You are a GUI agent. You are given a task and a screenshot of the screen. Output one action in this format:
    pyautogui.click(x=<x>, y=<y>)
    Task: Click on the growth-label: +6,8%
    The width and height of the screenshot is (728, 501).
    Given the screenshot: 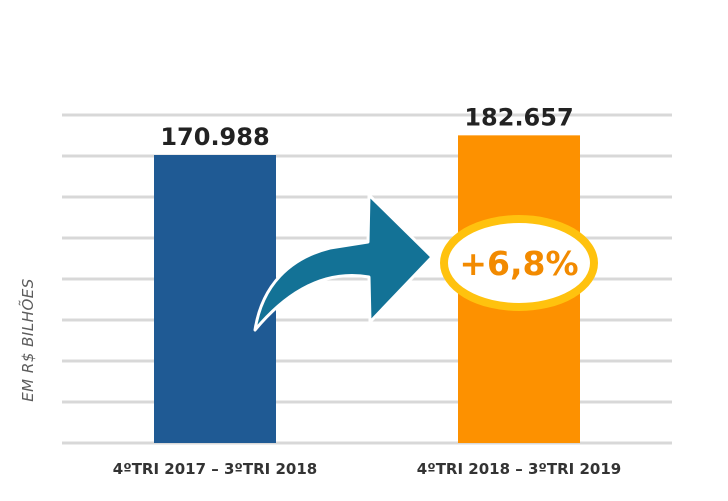 What is the action you would take?
    pyautogui.click(x=518, y=263)
    